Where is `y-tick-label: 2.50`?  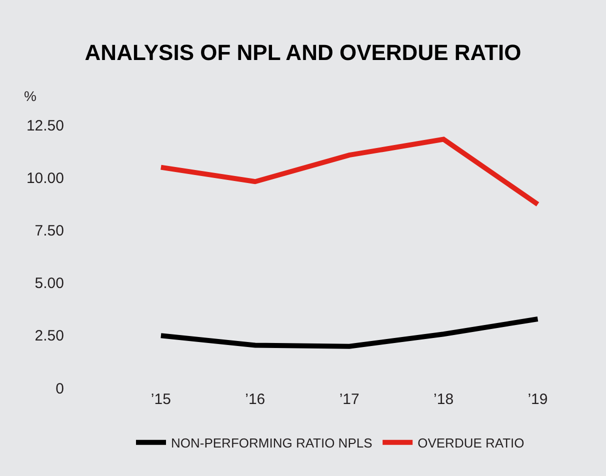
y-tick-label: 2.50 is located at coordinates (49, 336).